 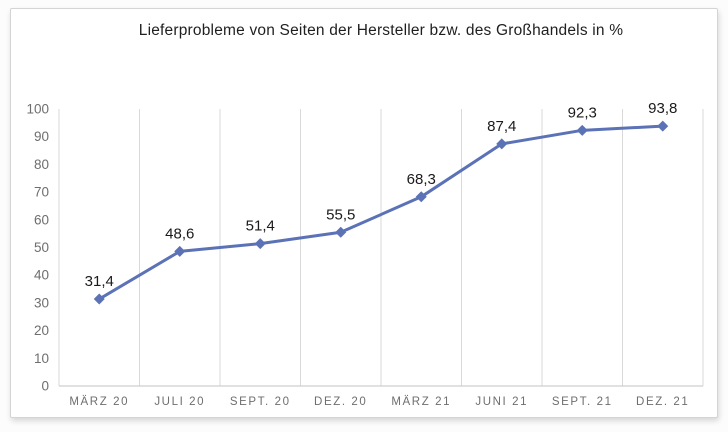 I want to click on x-axis-category-label: JUNI 21, so click(x=501, y=402).